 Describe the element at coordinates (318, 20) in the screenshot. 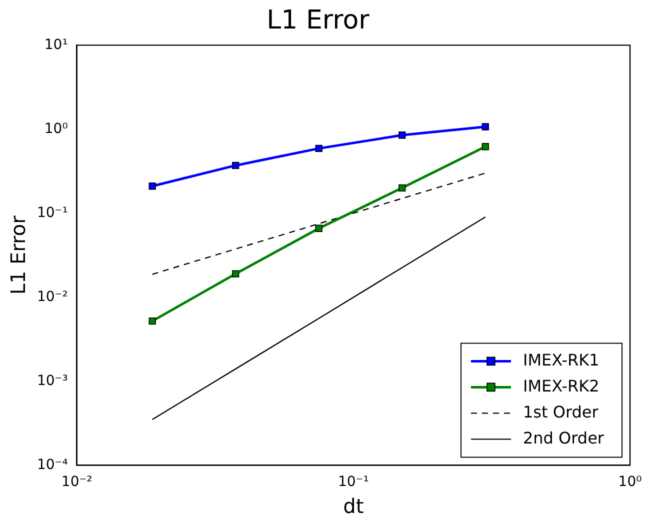

I see `chart-title: L1 Error` at that location.